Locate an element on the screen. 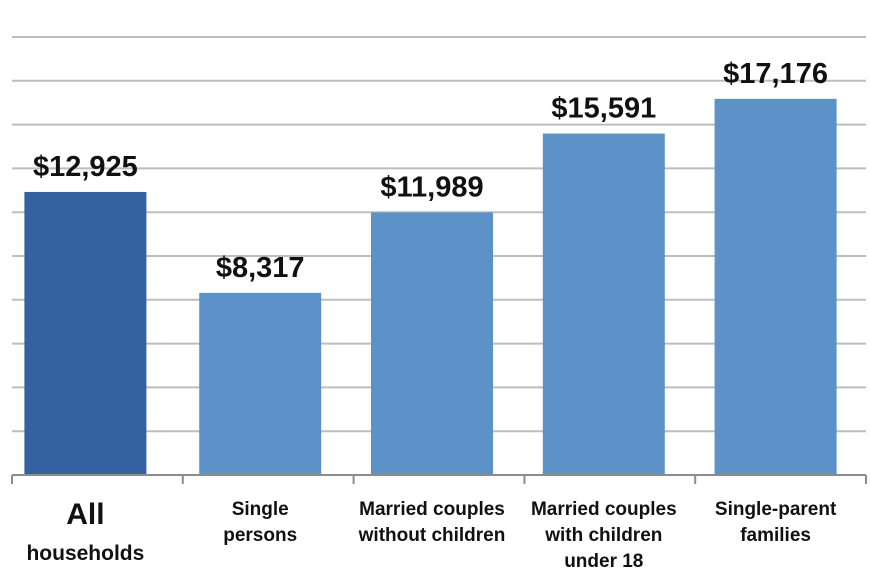  data-label: $8,317 is located at coordinates (260, 268).